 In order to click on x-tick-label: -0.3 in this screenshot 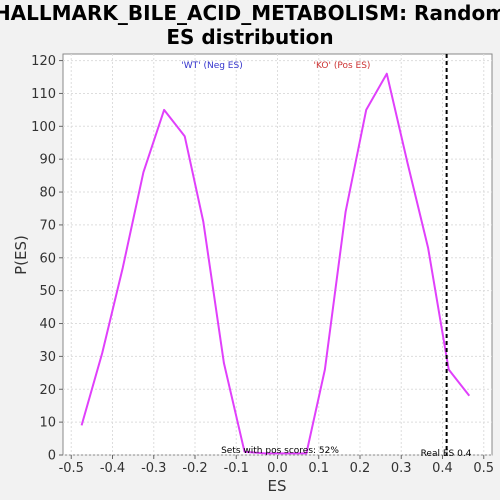, I will do `click(153, 468)`.